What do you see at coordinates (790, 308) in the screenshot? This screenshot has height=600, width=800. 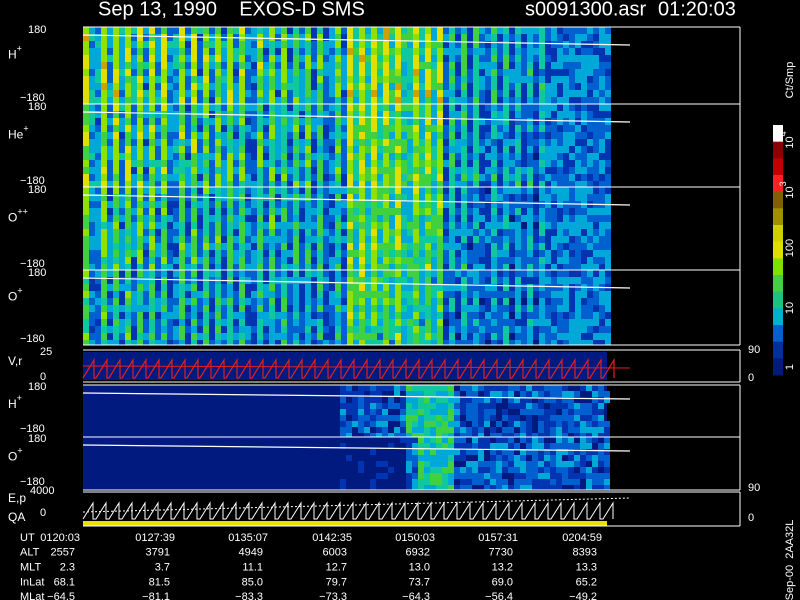 I see `colorbar-label: 10` at bounding box center [790, 308].